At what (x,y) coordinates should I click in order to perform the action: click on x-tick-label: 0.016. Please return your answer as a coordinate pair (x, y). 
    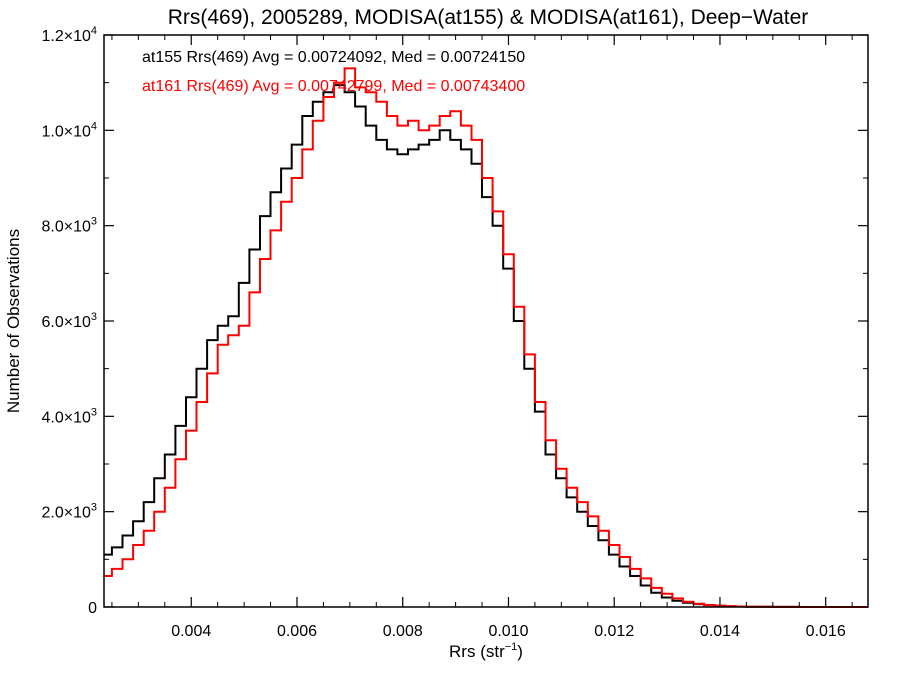
    Looking at the image, I should click on (826, 631).